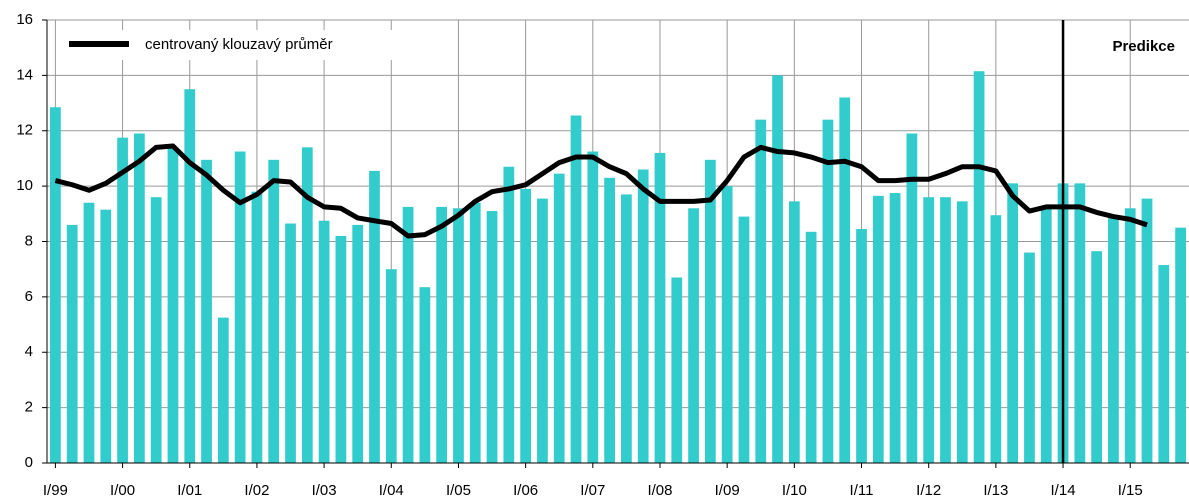  Describe the element at coordinates (55, 490) in the screenshot. I see `x-tick-label: I/99` at that location.